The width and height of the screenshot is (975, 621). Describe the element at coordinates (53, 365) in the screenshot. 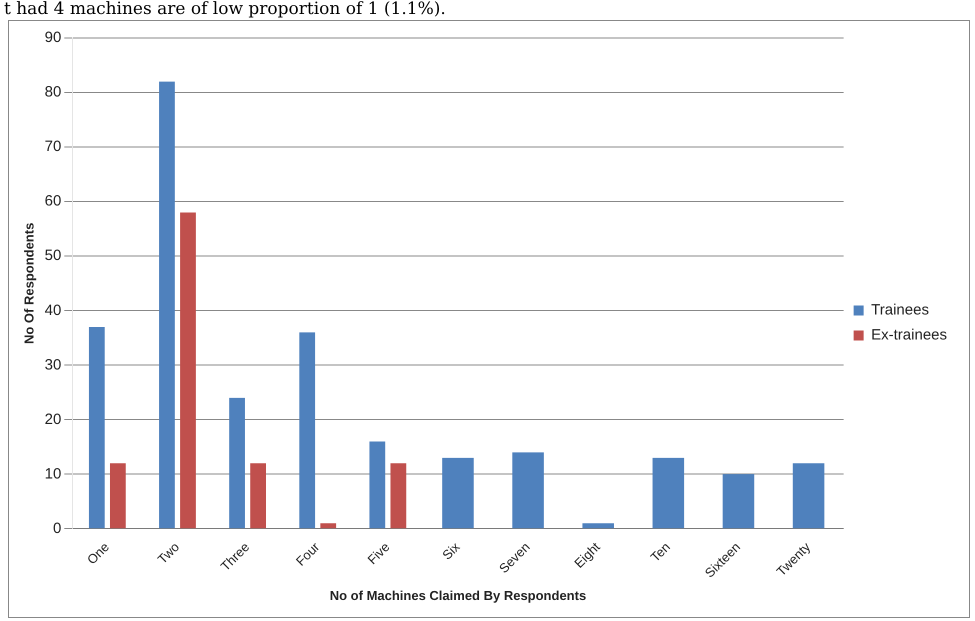

I see `y-tick-label: 30` at that location.